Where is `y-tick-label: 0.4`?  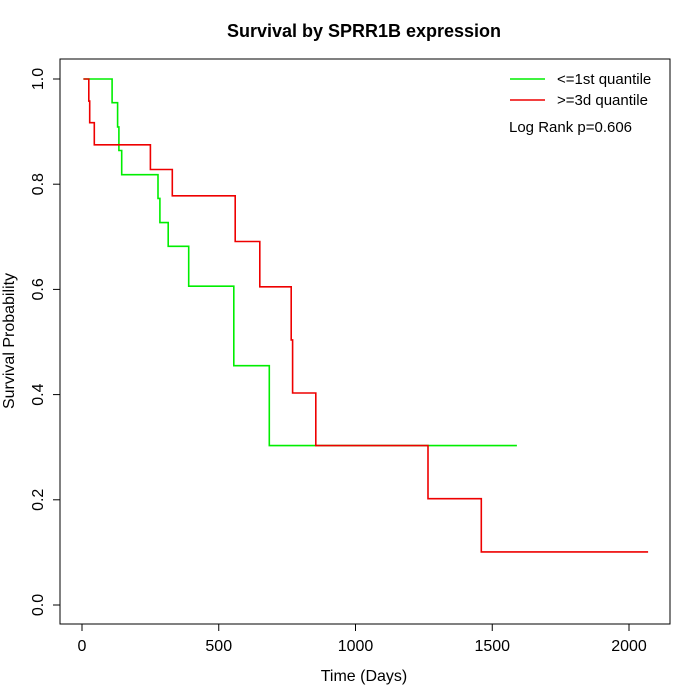
y-tick-label: 0.4 is located at coordinates (38, 394).